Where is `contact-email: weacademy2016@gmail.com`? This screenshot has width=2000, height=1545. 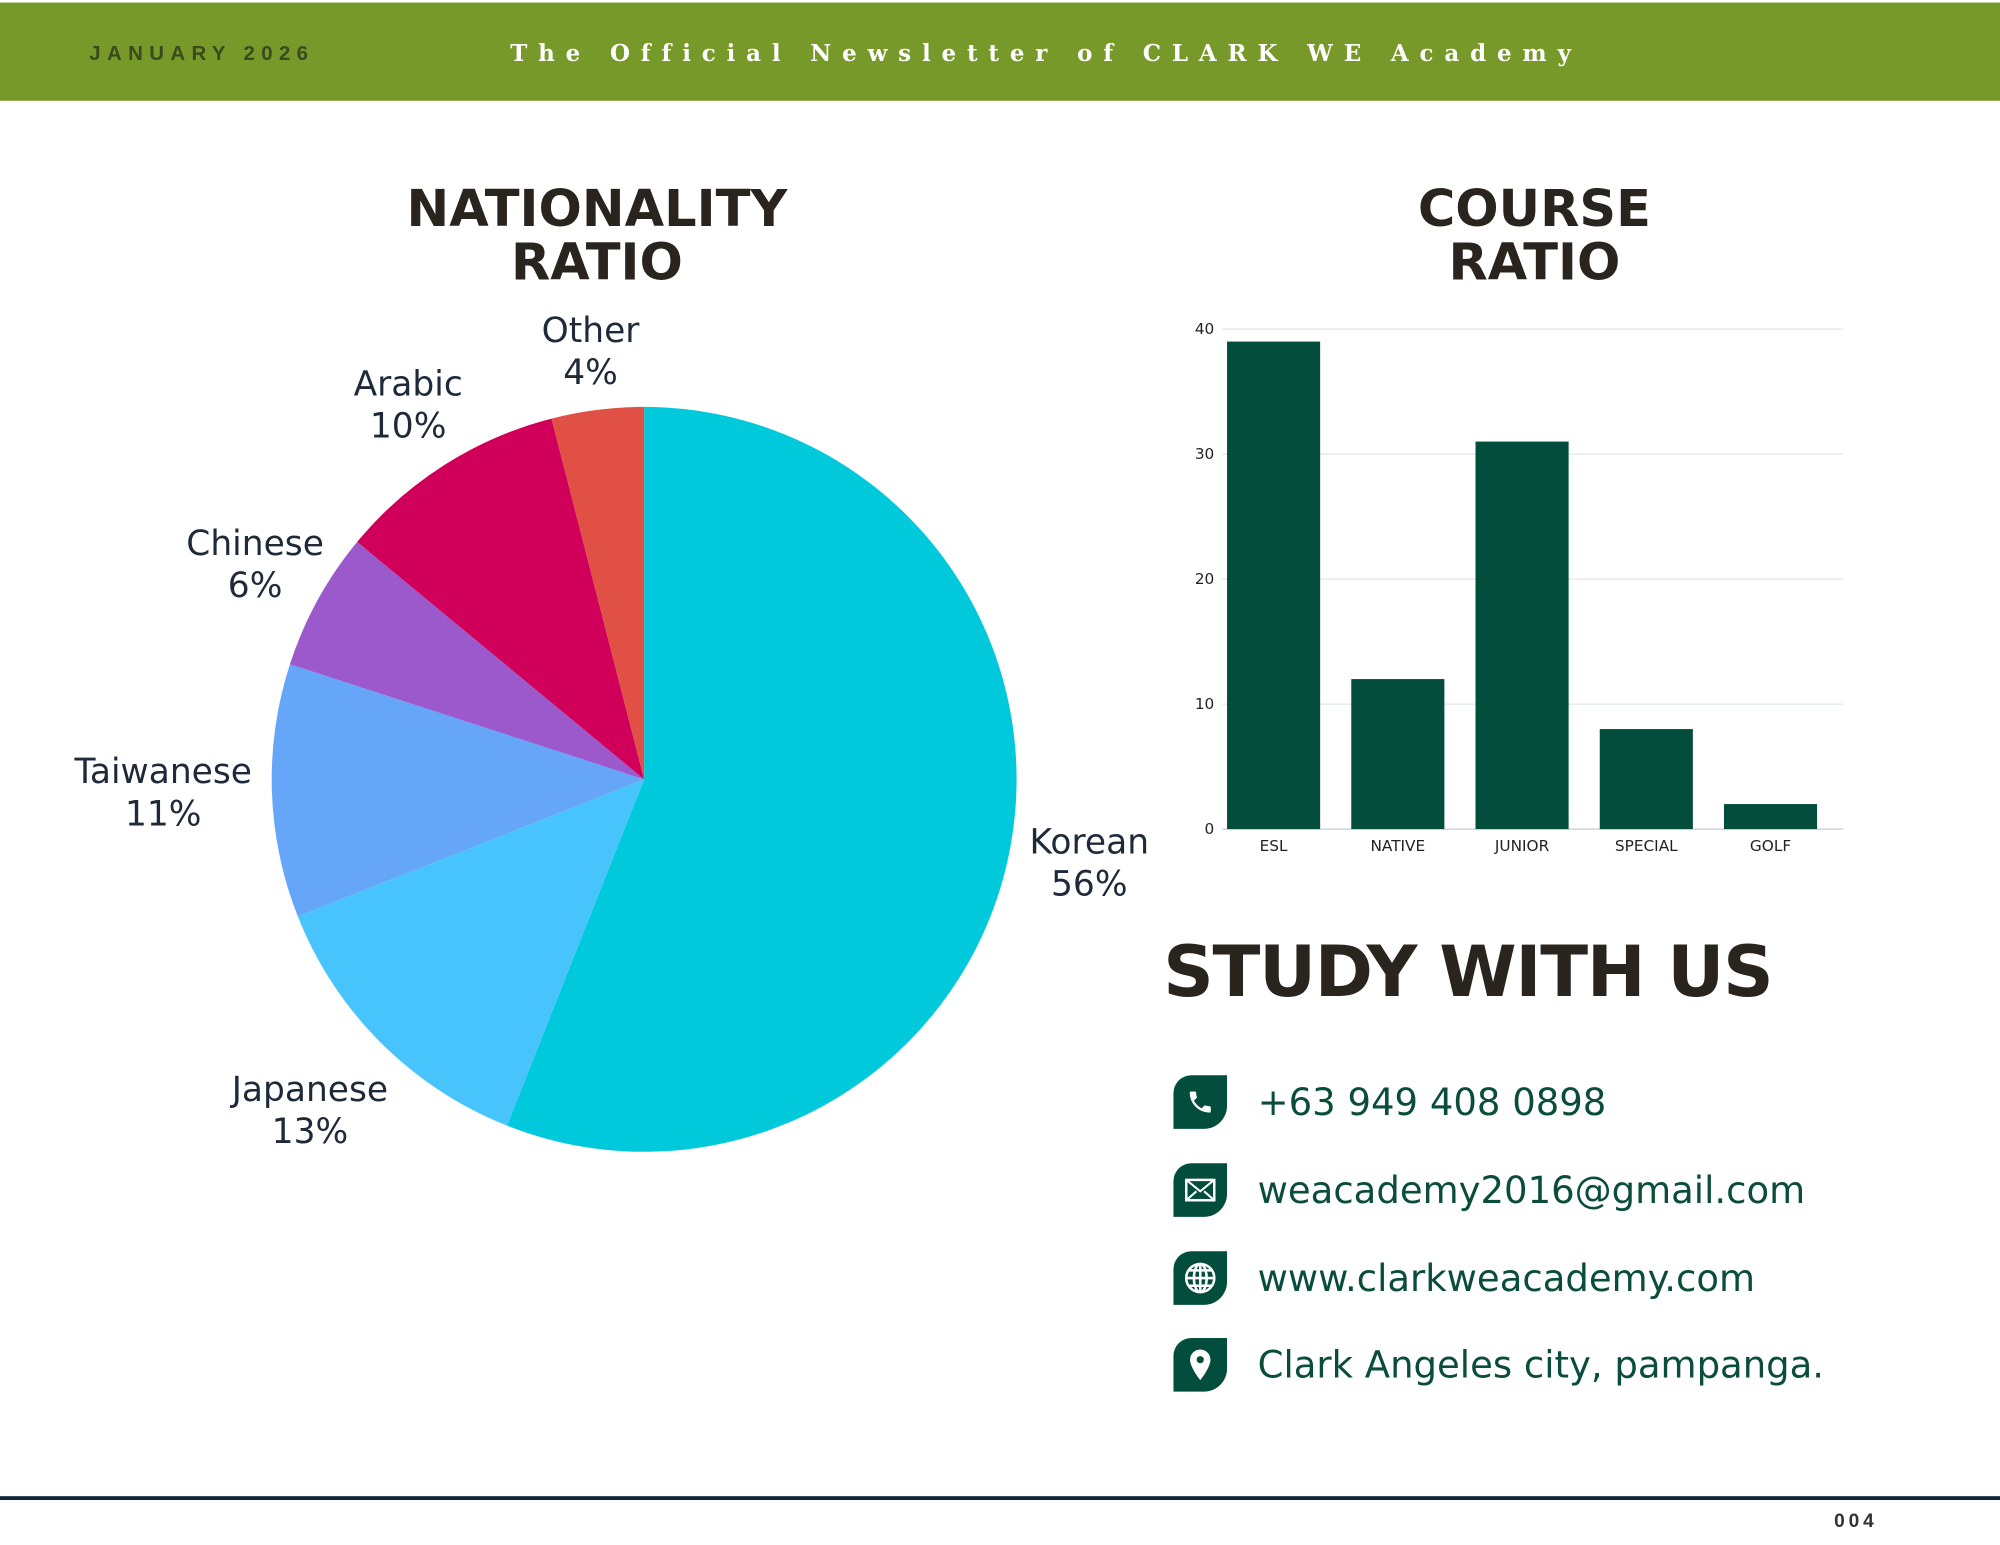 contact-email: weacademy2016@gmail.com is located at coordinates (1489, 1190).